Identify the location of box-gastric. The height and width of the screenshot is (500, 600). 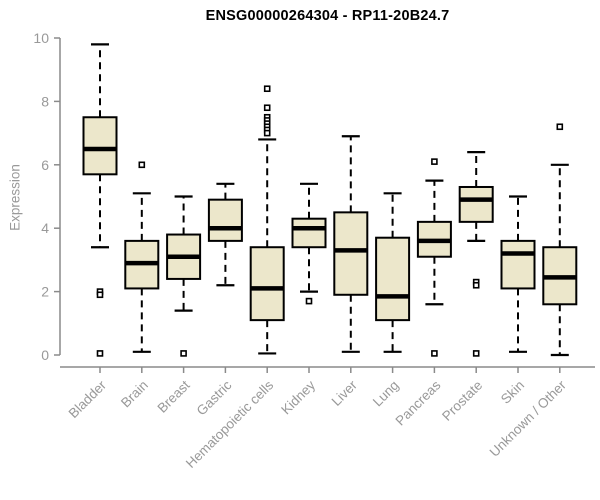
(225, 220).